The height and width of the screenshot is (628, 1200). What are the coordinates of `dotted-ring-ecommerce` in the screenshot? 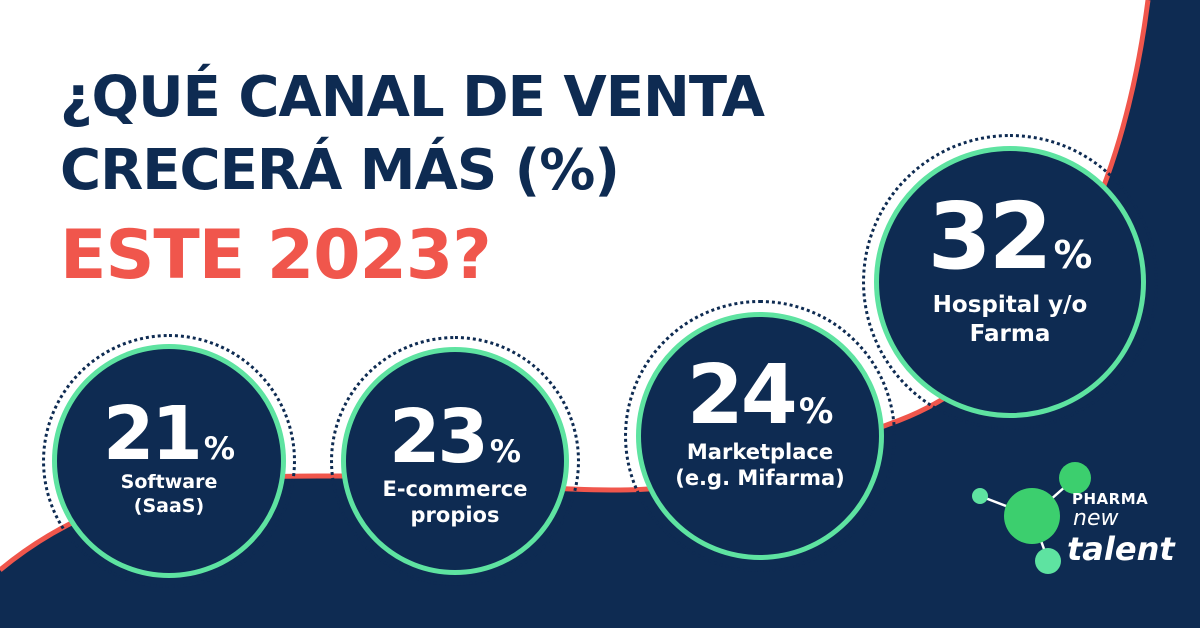 It's located at (455, 461).